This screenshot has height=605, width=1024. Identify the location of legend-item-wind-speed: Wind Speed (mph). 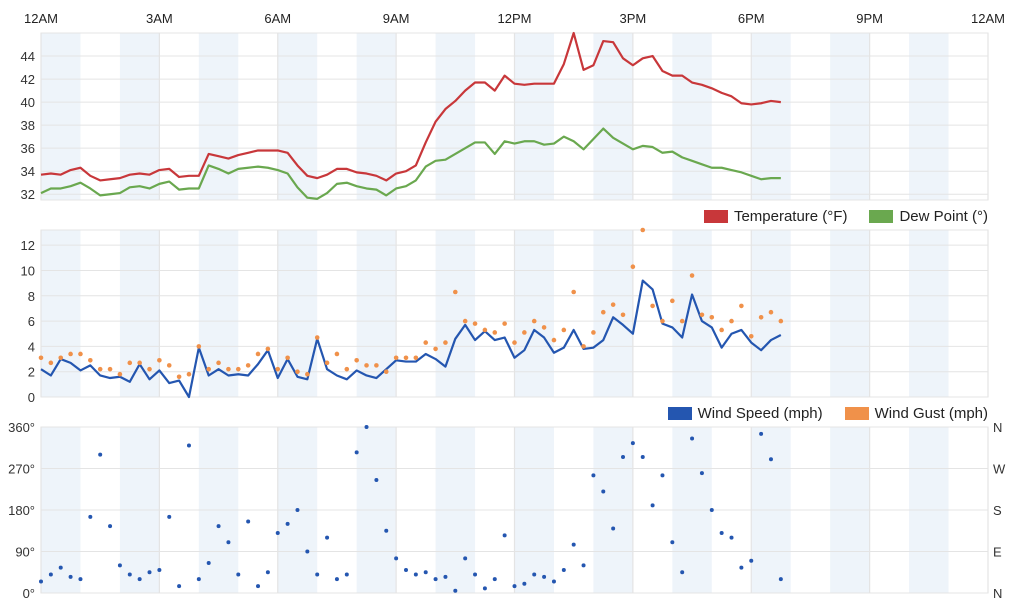
(745, 413).